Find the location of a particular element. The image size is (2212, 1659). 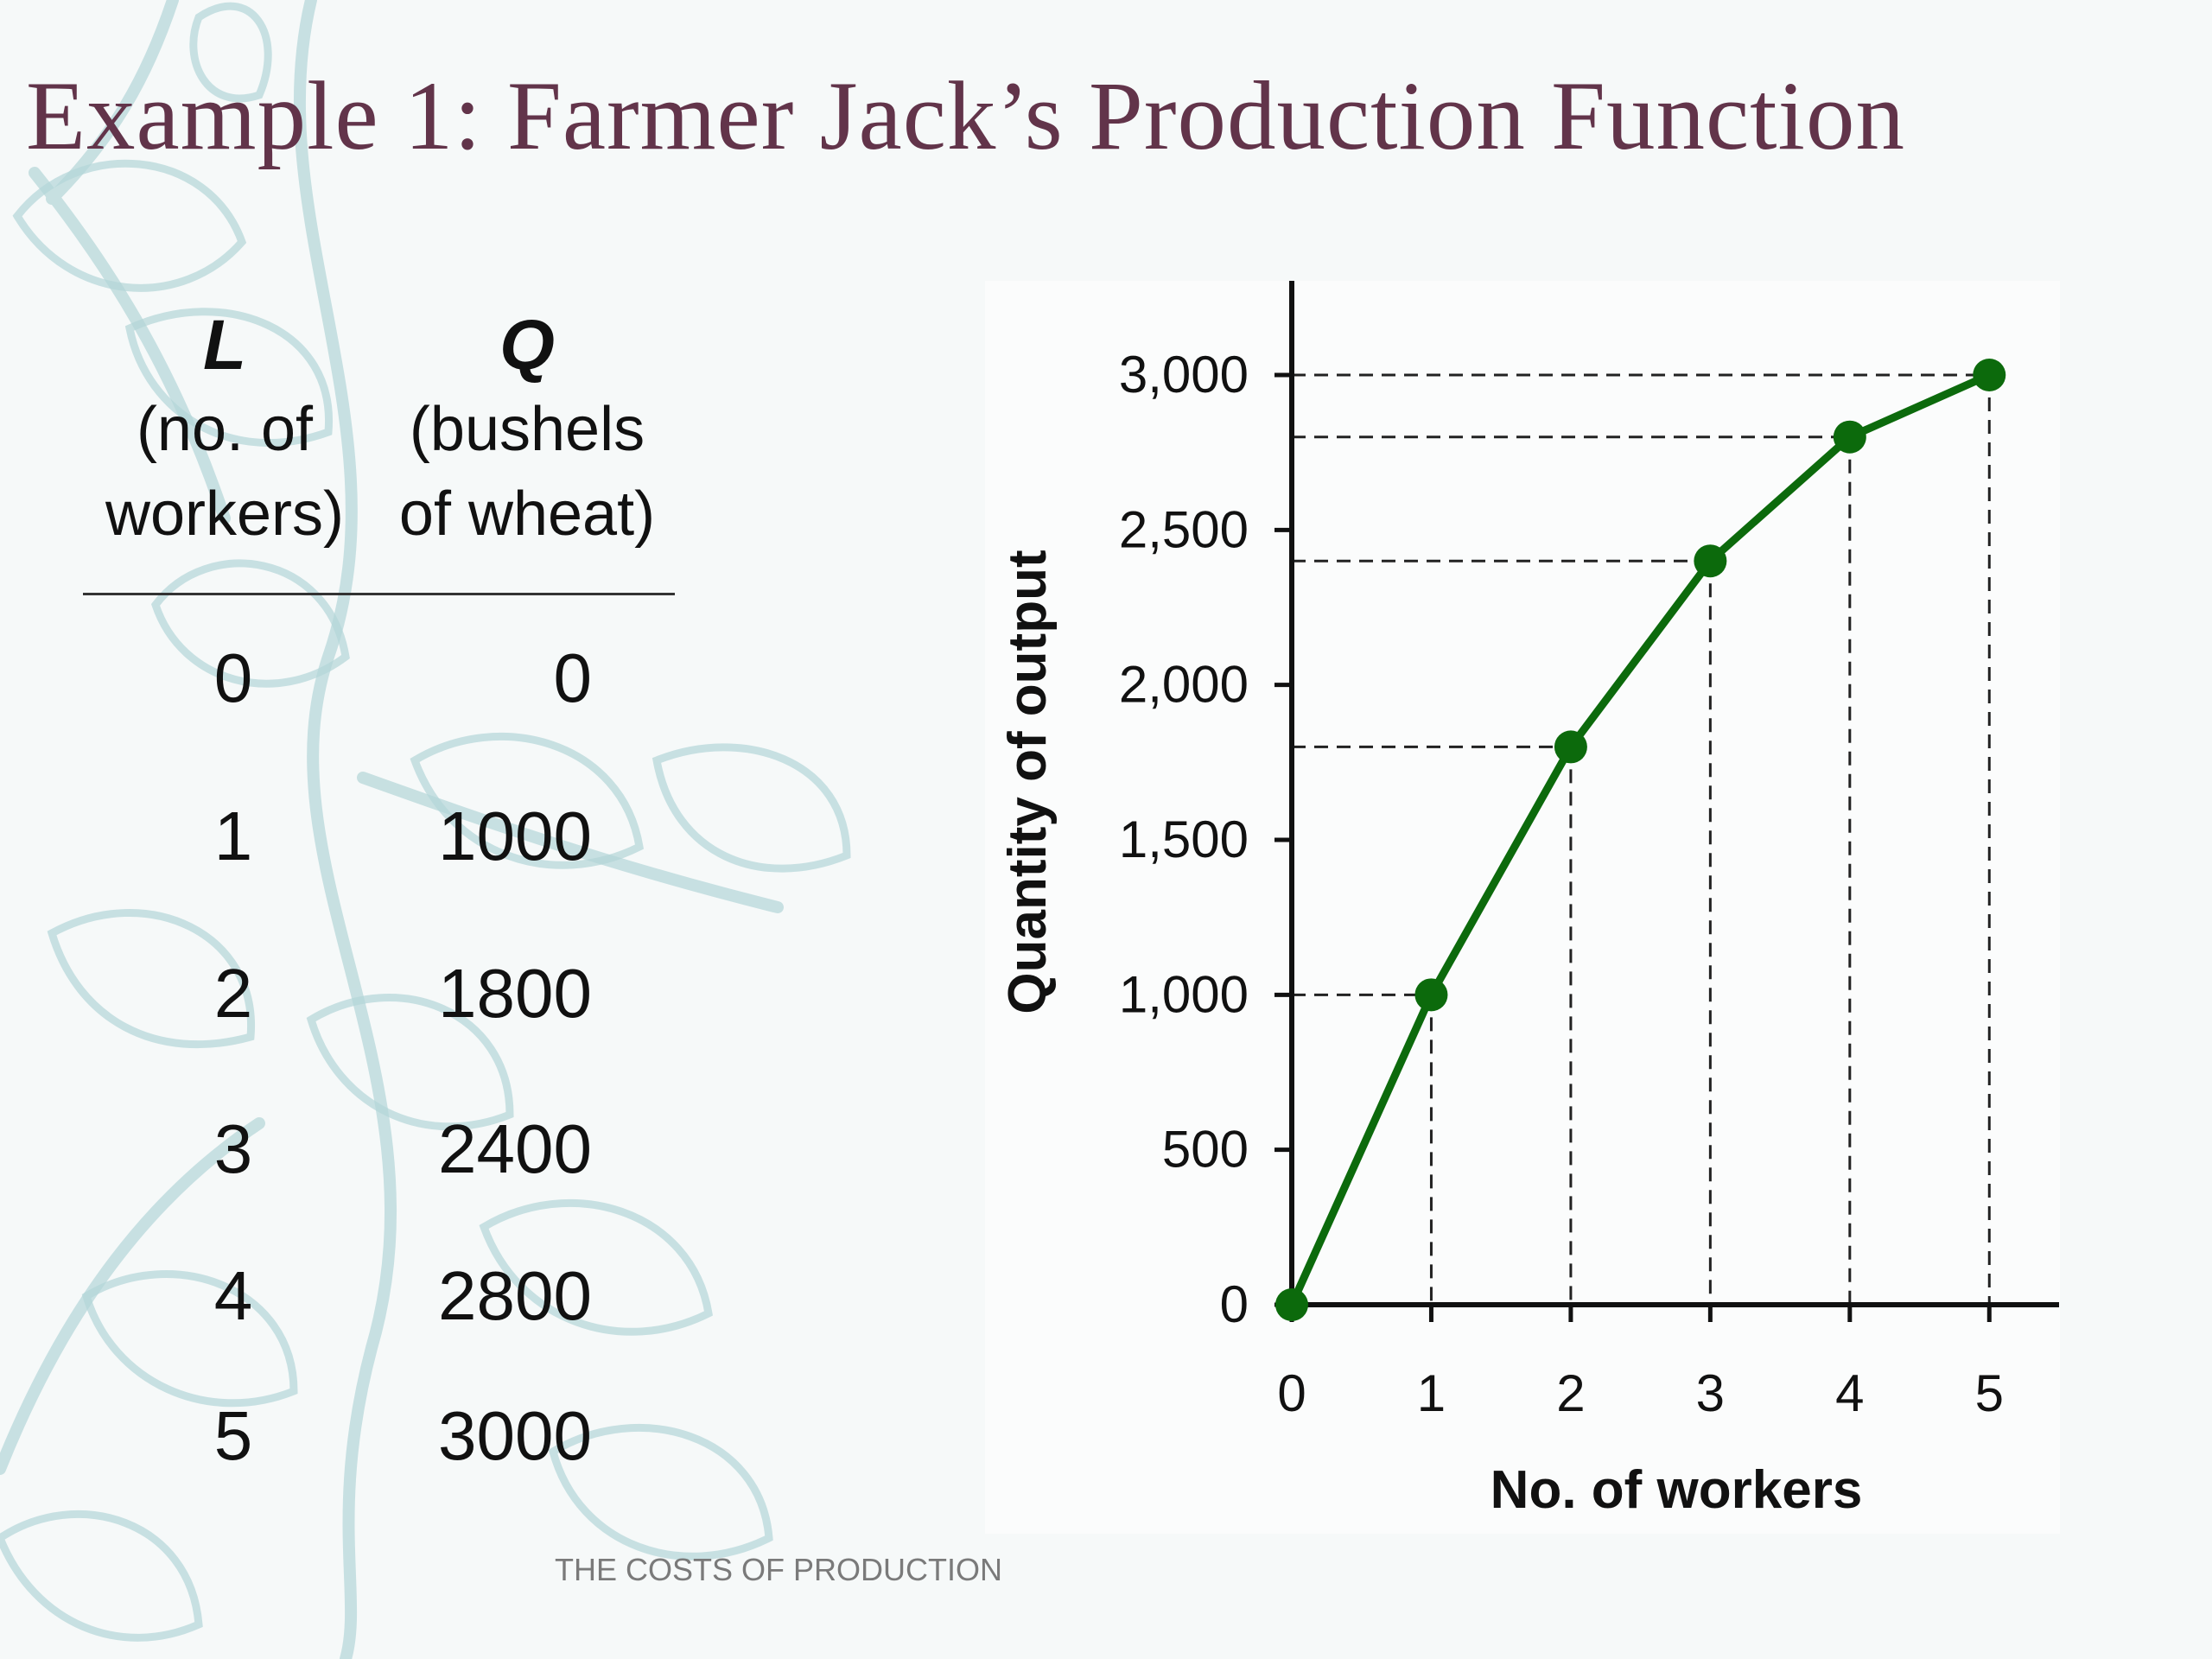

header-l-symbol: L is located at coordinates (224, 345).